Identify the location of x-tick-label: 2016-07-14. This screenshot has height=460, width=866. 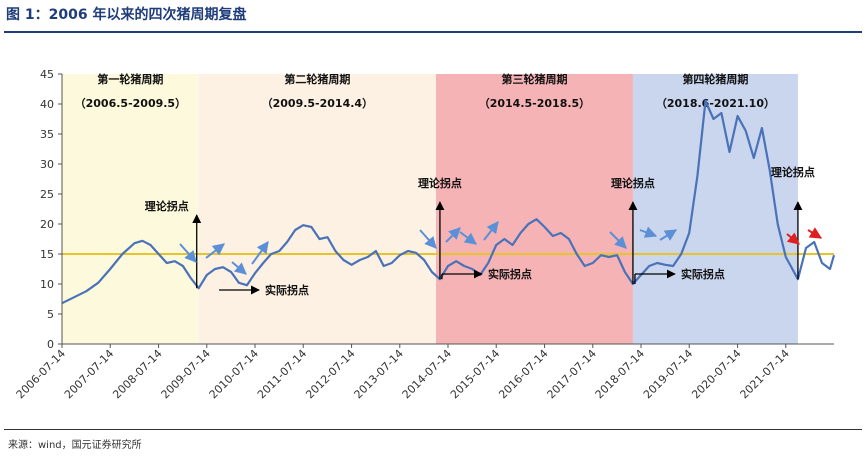
(523, 374).